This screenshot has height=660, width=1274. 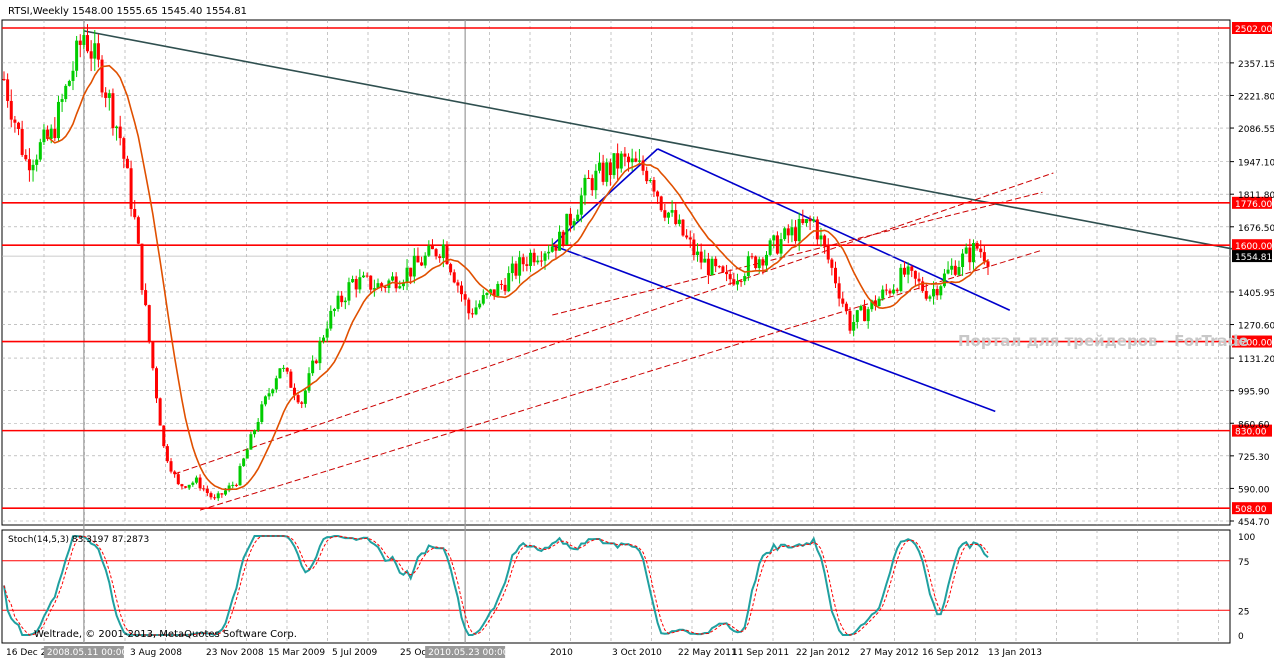 What do you see at coordinates (1243, 612) in the screenshot?
I see `stoch-tick-label: 25` at bounding box center [1243, 612].